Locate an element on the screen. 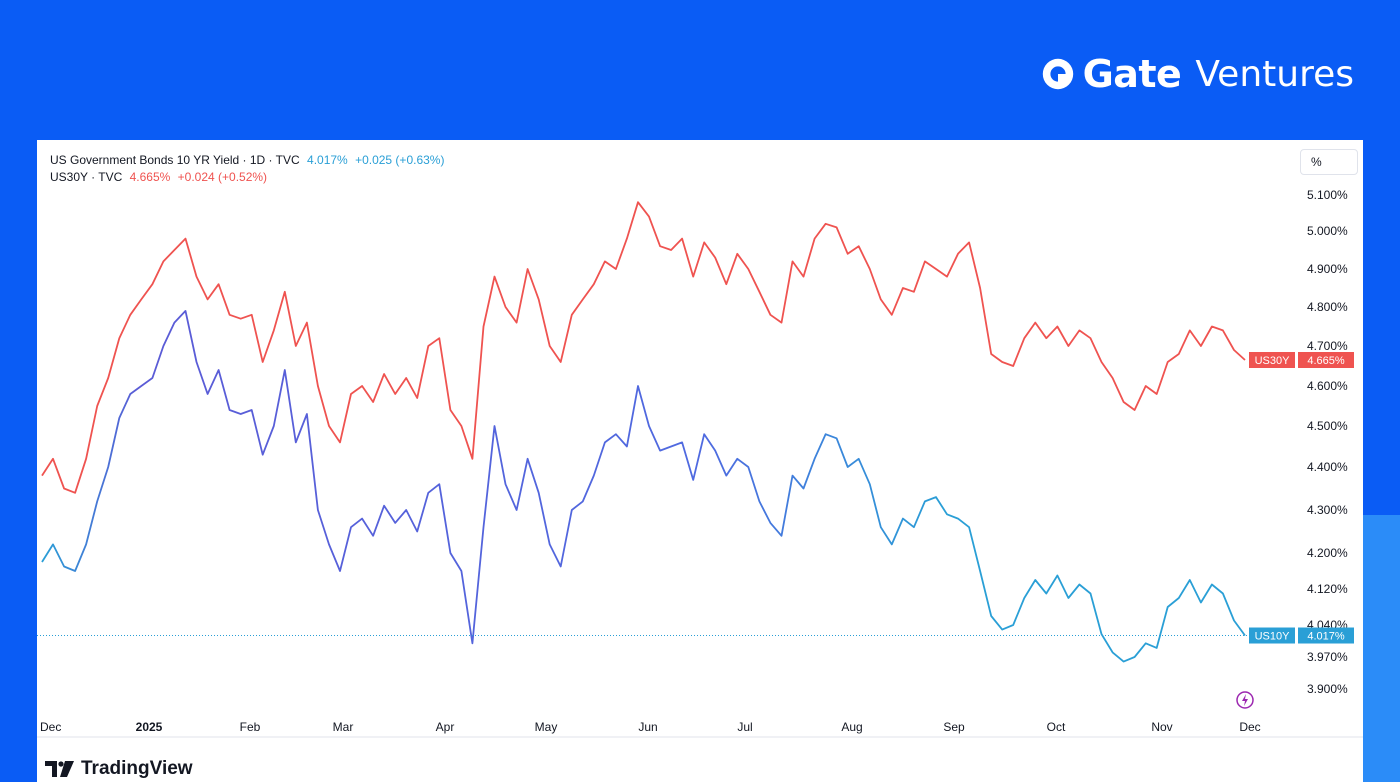 Image resolution: width=1400 pixels, height=782 pixels. x-tick-label: Oct is located at coordinates (1056, 727).